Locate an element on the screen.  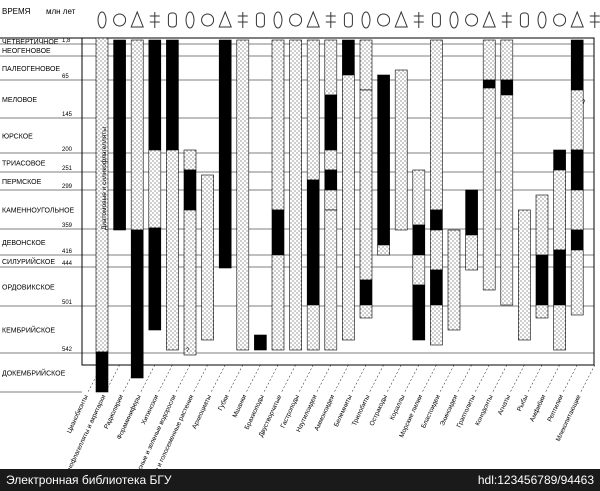
period-age: 416 is located at coordinates (67, 252).